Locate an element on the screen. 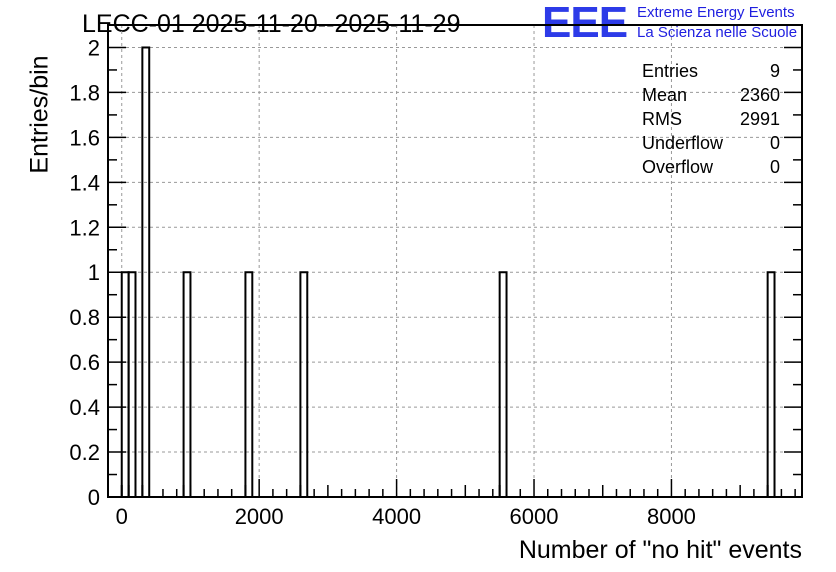 The width and height of the screenshot is (836, 572). stats-row-underflow: Underflow 0 is located at coordinates (711, 143).